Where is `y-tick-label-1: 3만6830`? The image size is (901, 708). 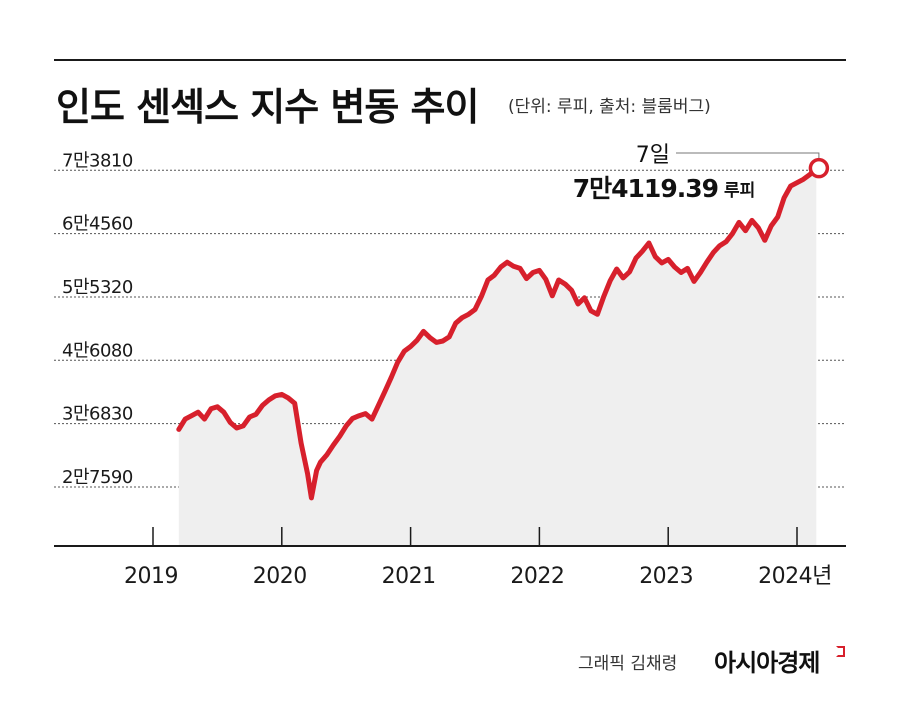
y-tick-label-1: 3만6830 is located at coordinates (97, 414).